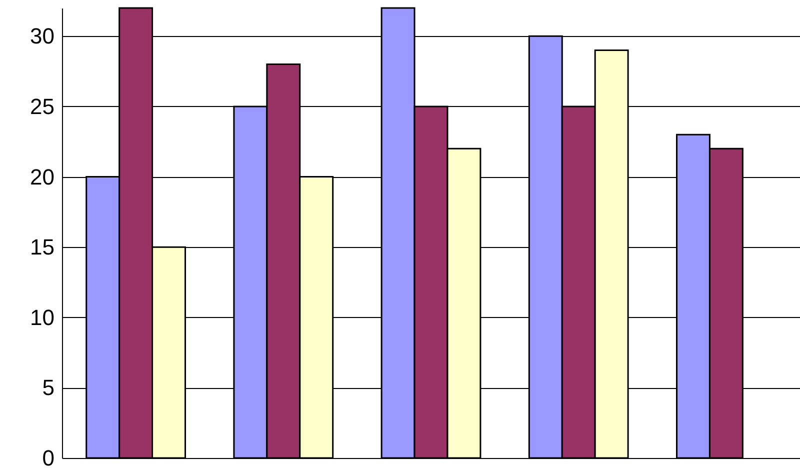 This screenshot has height=470, width=800. Describe the element at coordinates (42, 247) in the screenshot. I see `y-tick-label: 15` at that location.